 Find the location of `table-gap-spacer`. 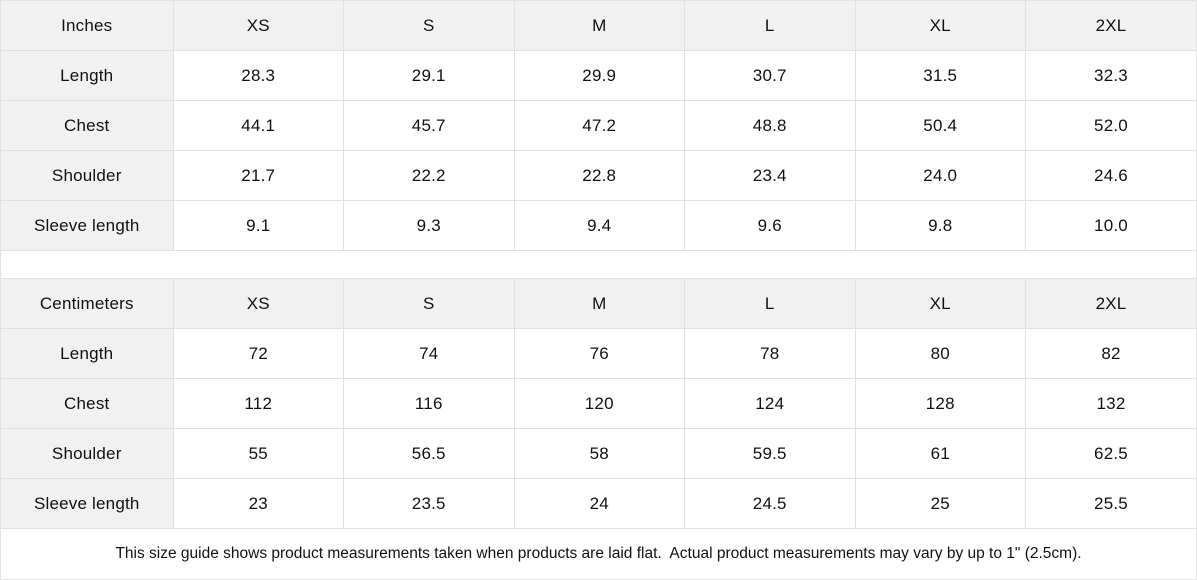

table-gap-spacer is located at coordinates (598, 264).